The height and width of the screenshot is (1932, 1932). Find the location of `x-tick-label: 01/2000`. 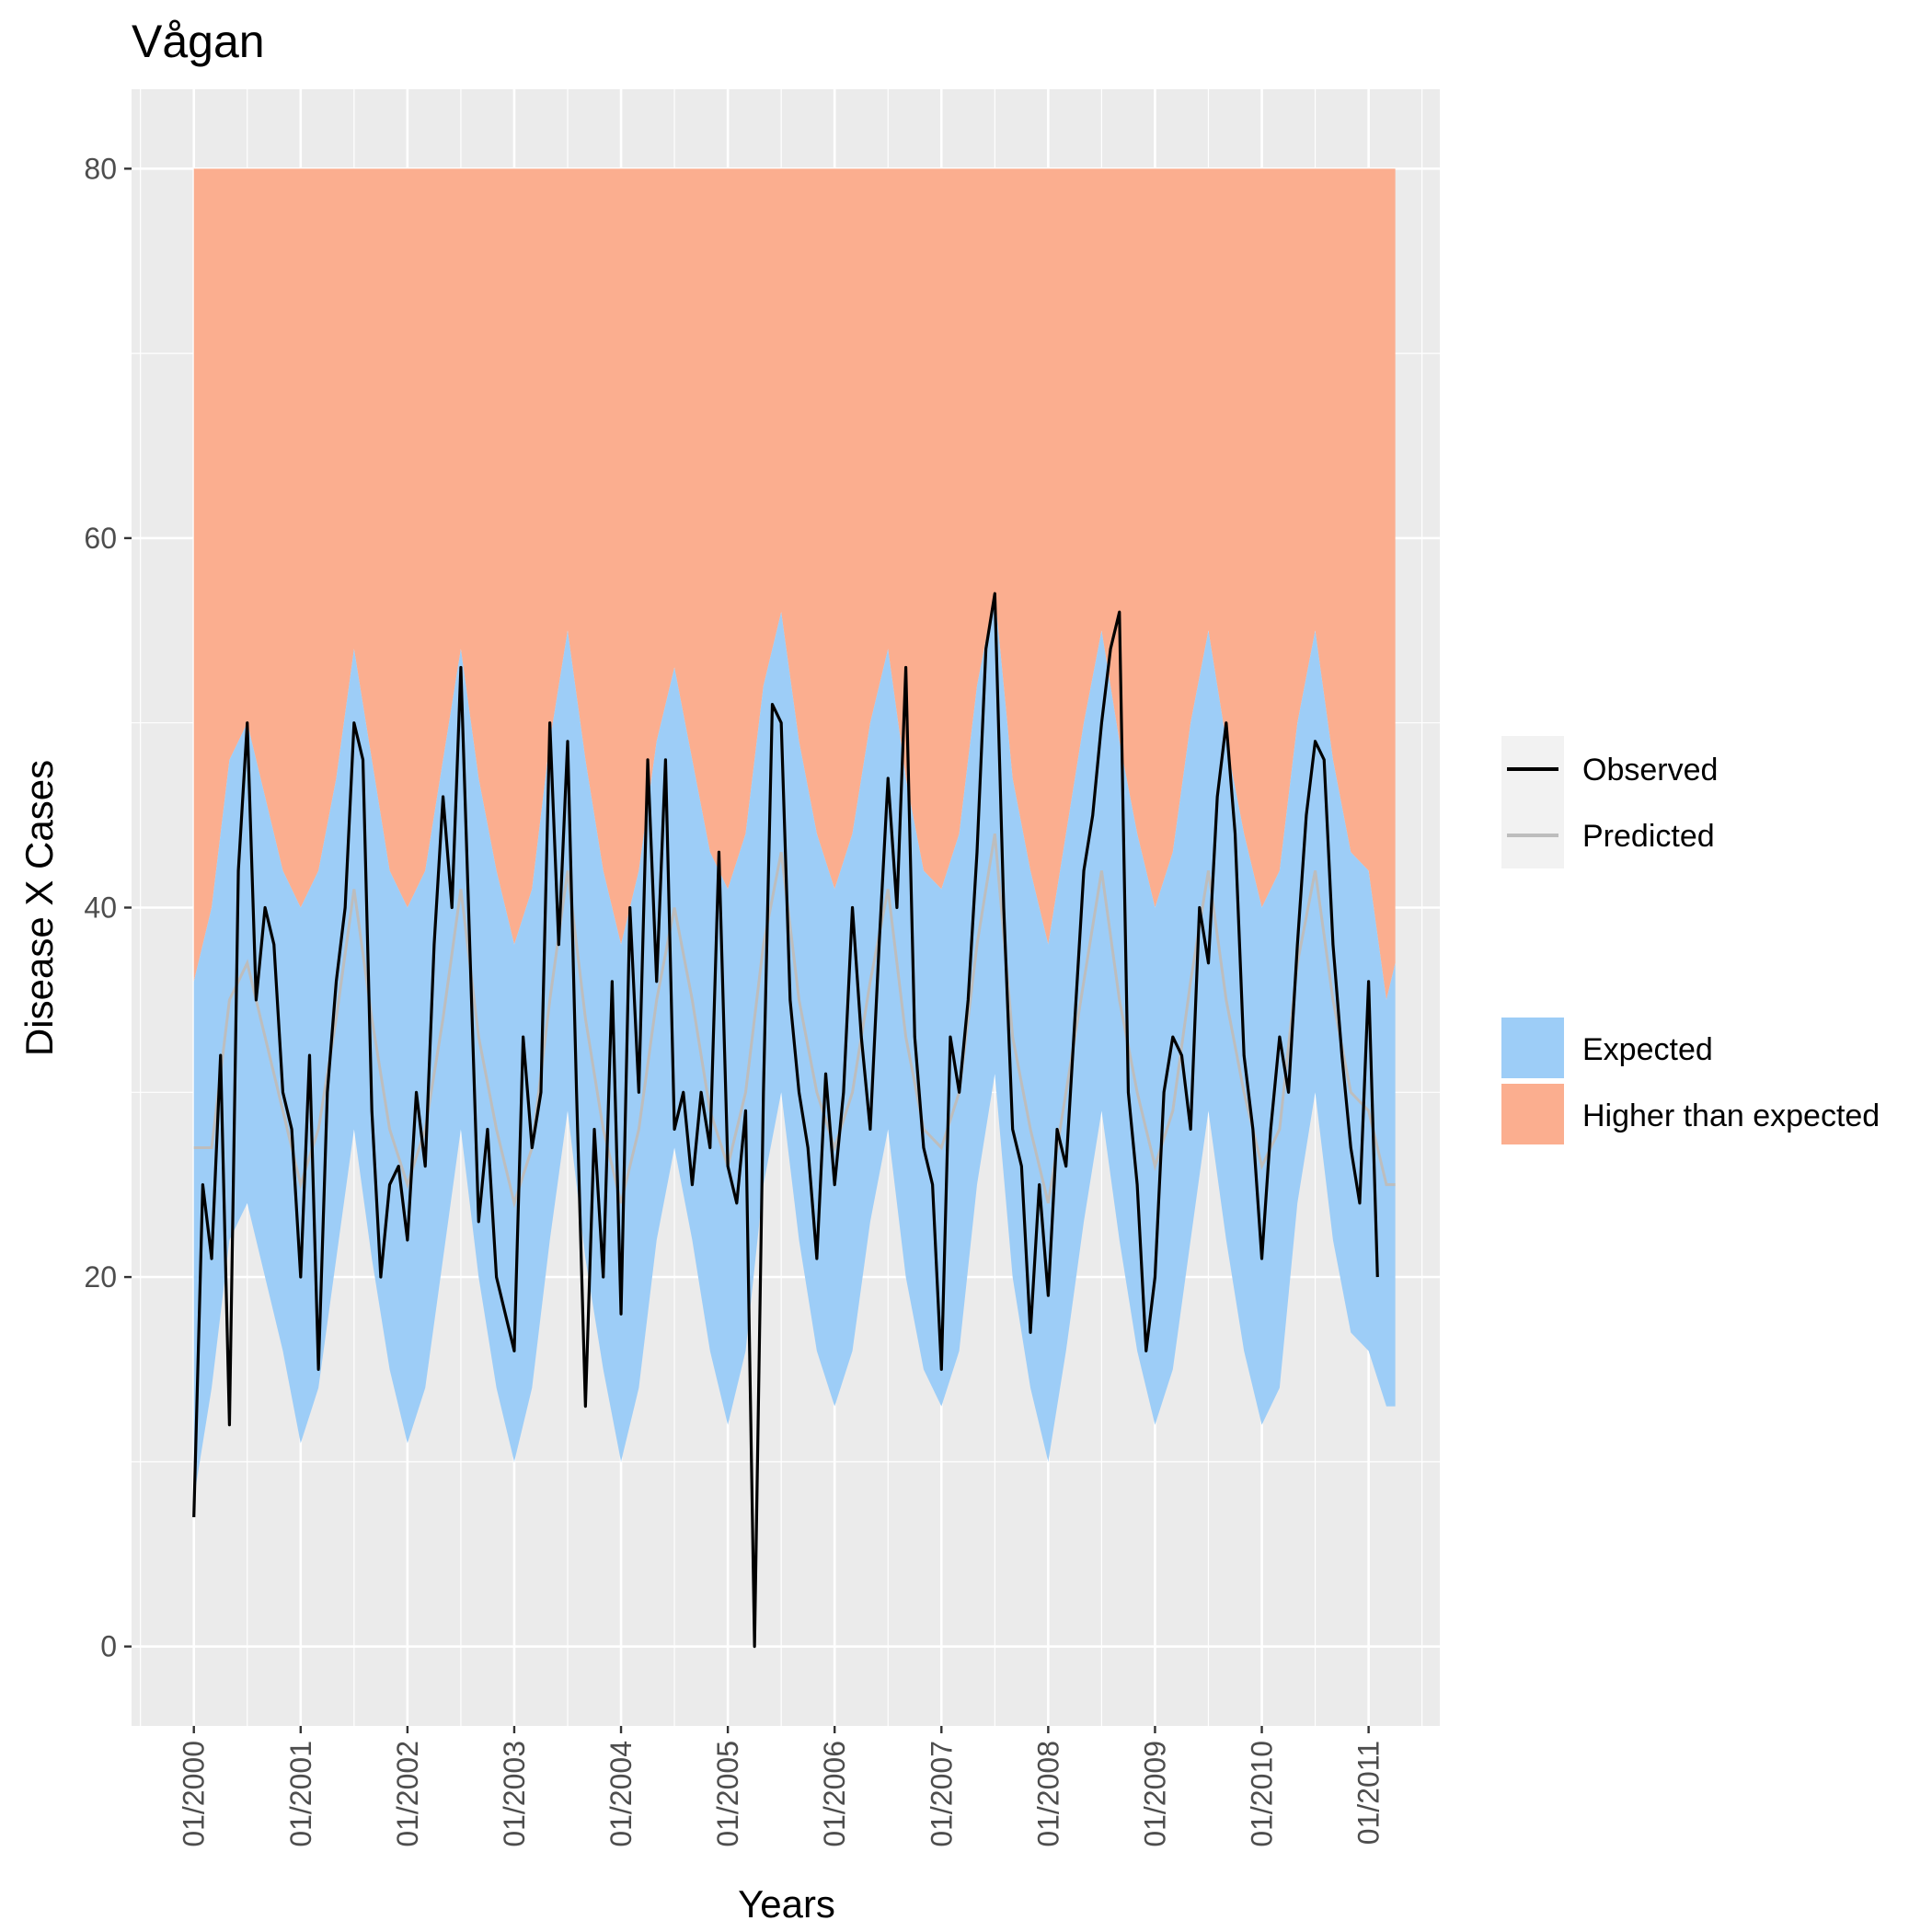

x-tick-label: 01/2000 is located at coordinates (194, 1794).